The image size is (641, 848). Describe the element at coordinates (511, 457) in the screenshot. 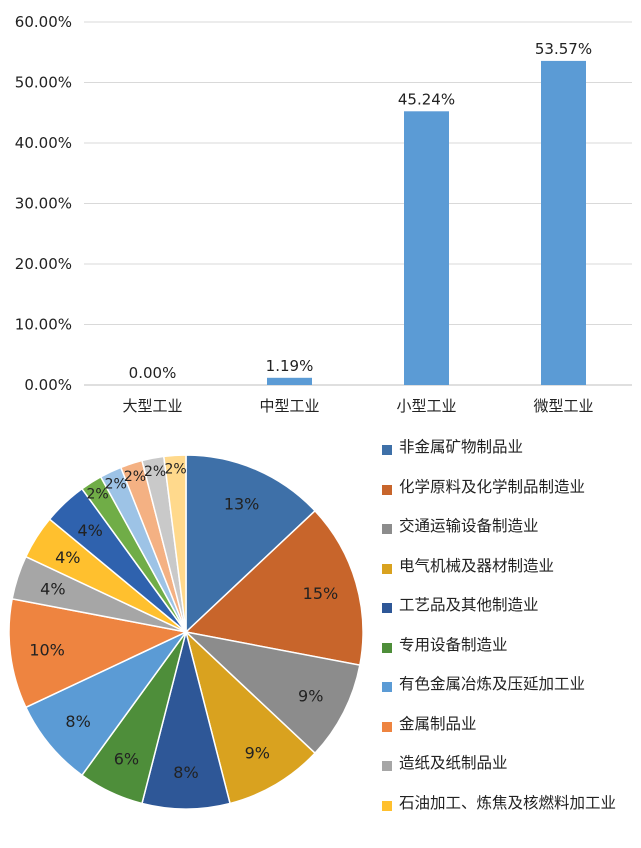

I see `legend-item: 非金属矿物制品业` at that location.